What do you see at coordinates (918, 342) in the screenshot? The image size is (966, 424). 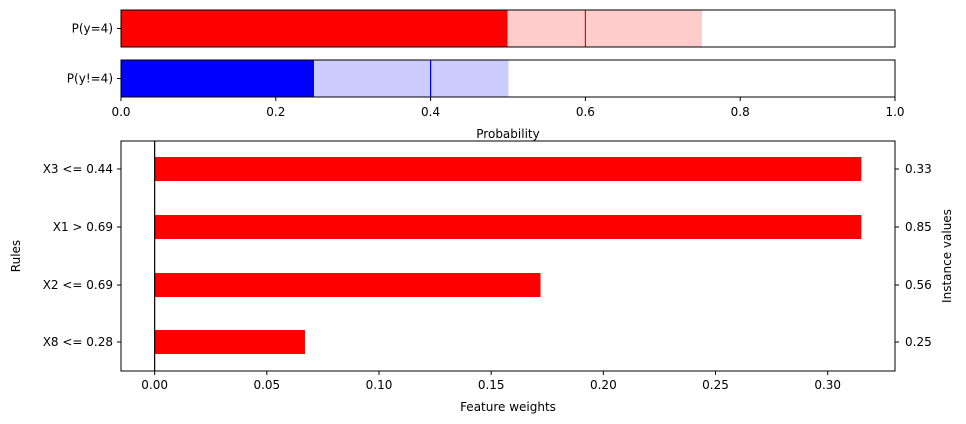 I see `instance-value-label: 0.25` at bounding box center [918, 342].